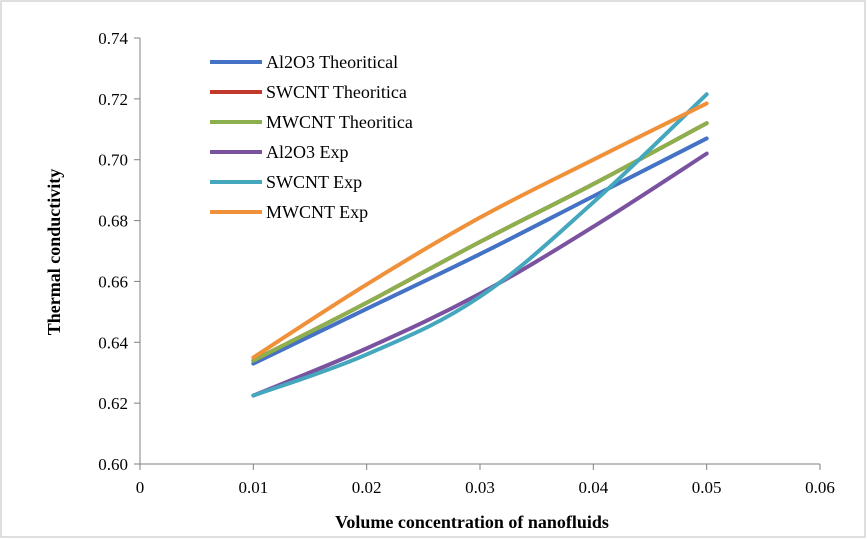 The height and width of the screenshot is (539, 867). I want to click on legend-label-al2o3-theoritical: Al2O3 Theoritical, so click(332, 62).